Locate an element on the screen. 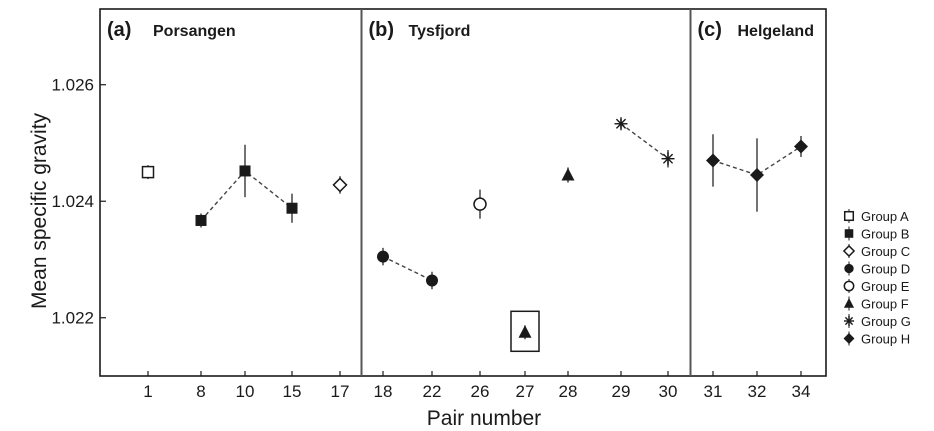 The height and width of the screenshot is (431, 934). x-tick-label: 8 is located at coordinates (200, 391).